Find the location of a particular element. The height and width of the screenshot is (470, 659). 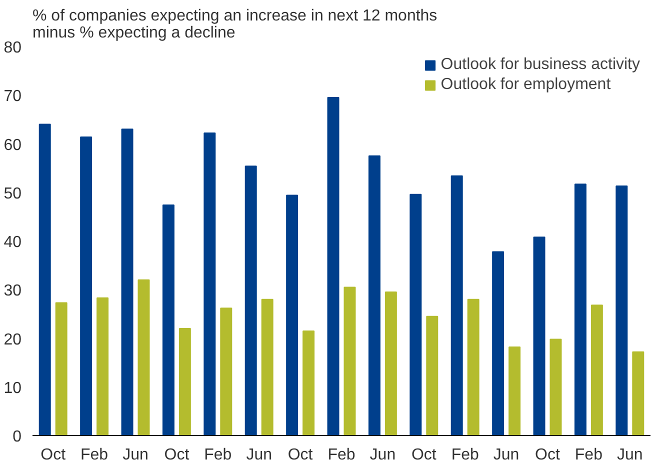

y-tick-label: 20 is located at coordinates (13, 339).